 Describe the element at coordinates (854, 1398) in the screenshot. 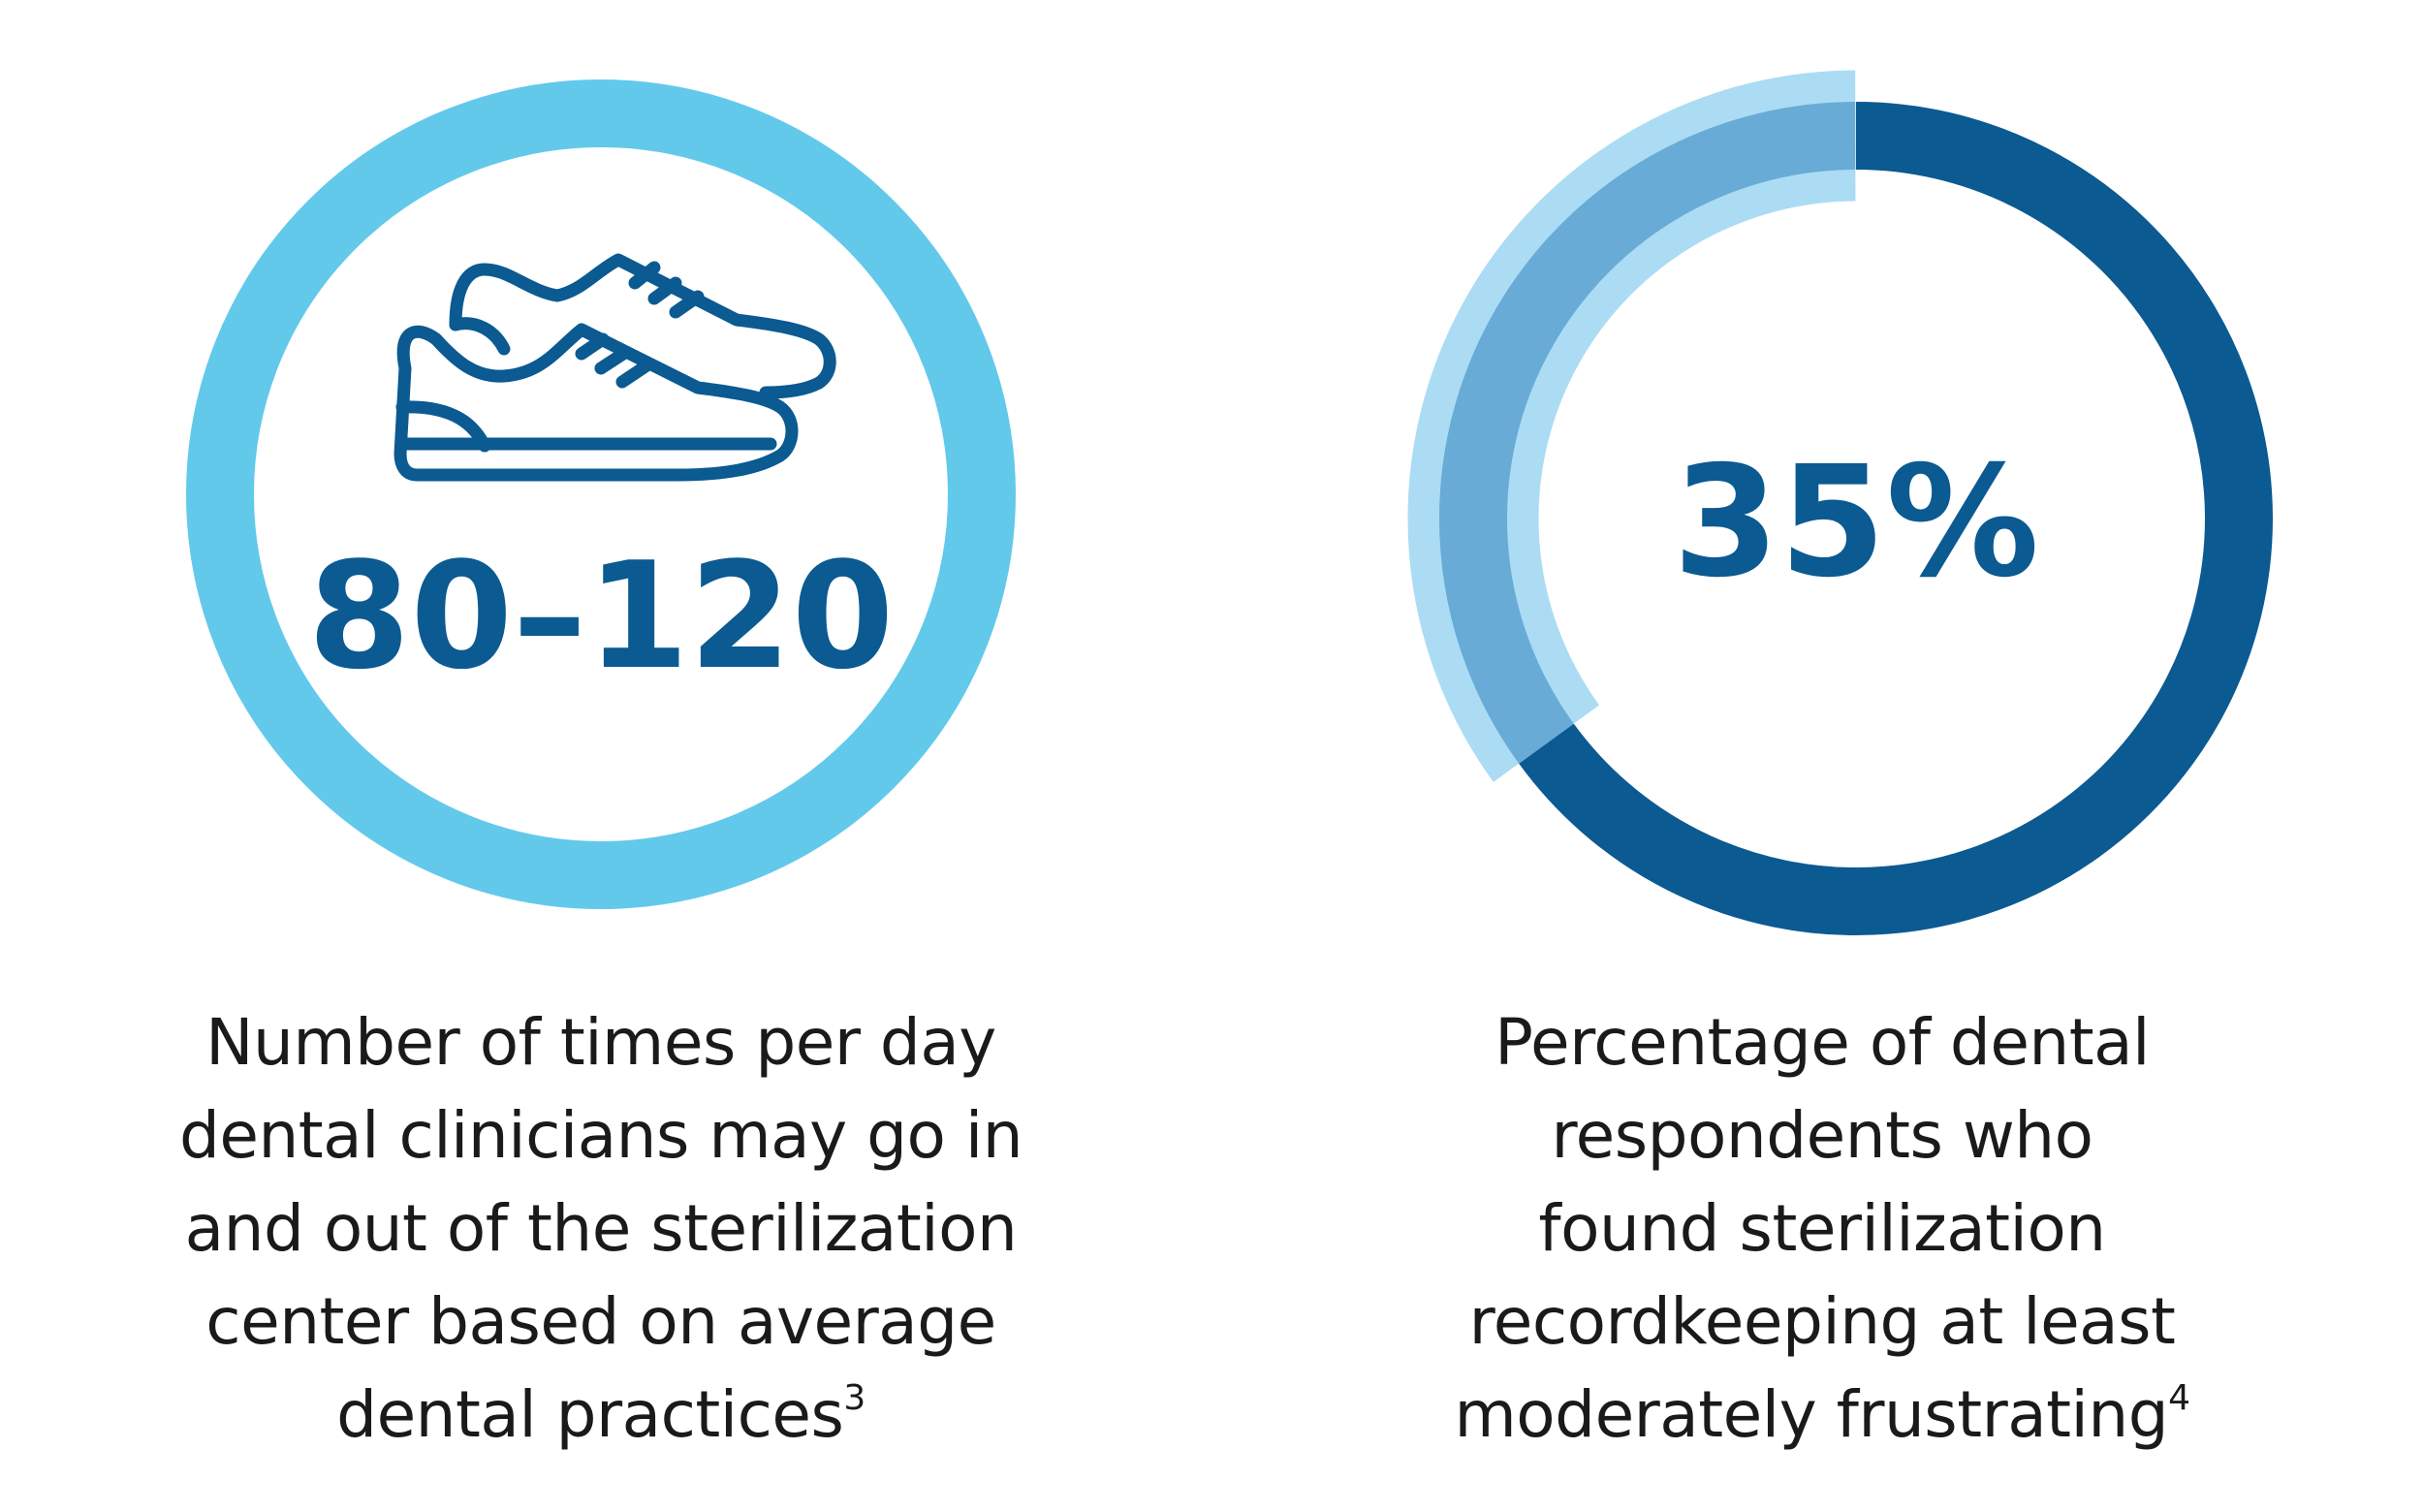

I see `left-footnote: 3` at that location.